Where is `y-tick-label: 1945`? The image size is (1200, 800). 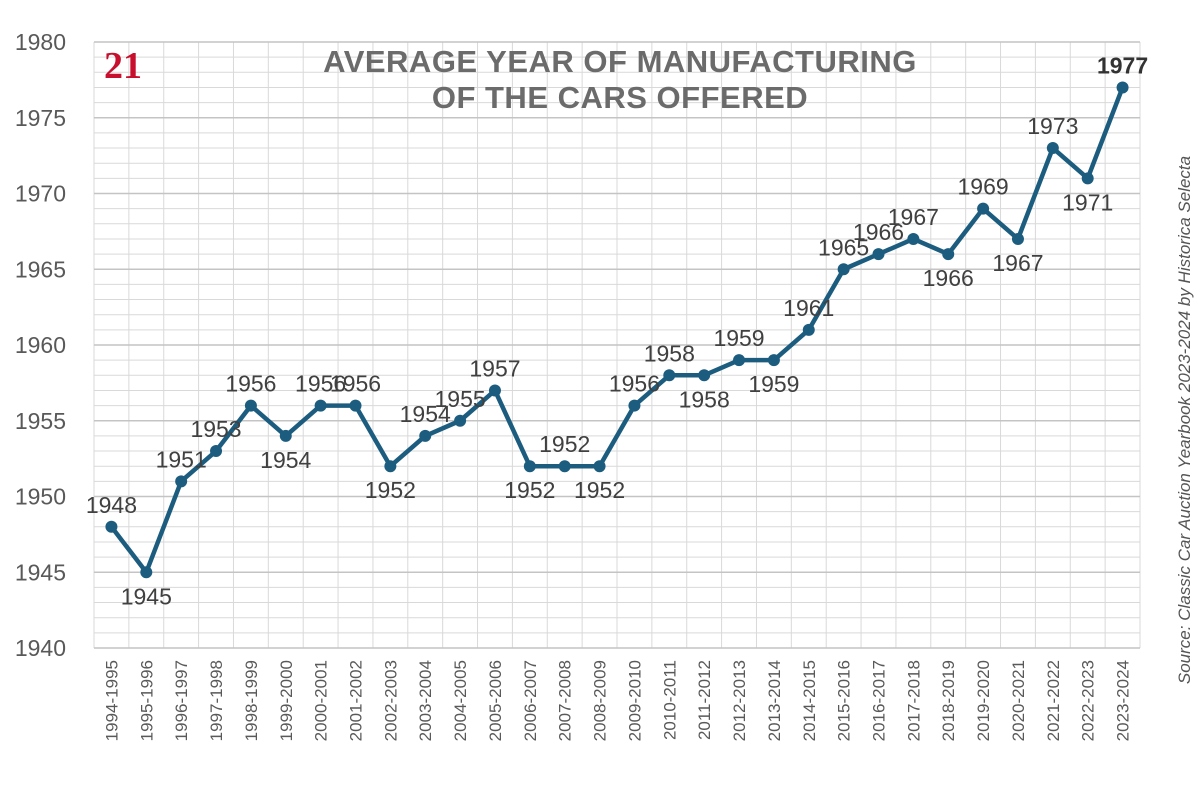
y-tick-label: 1945 is located at coordinates (40, 572).